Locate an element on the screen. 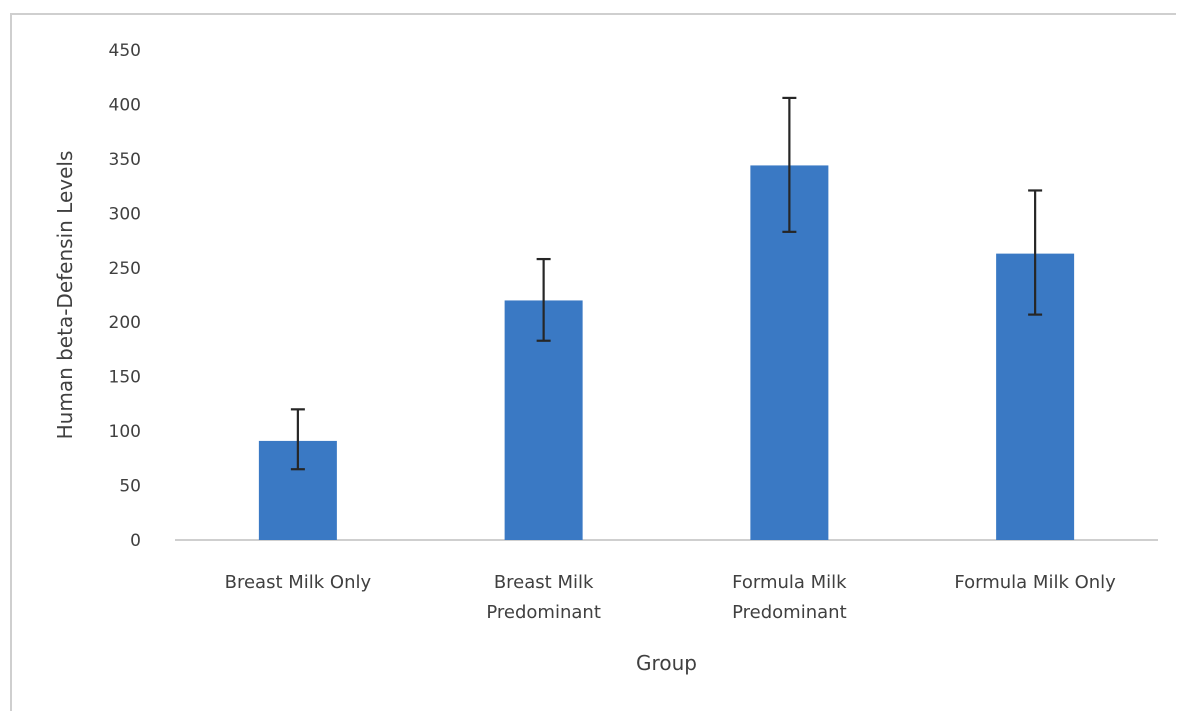 The height and width of the screenshot is (713, 1183). y-tick-label: 100 is located at coordinates (125, 432).